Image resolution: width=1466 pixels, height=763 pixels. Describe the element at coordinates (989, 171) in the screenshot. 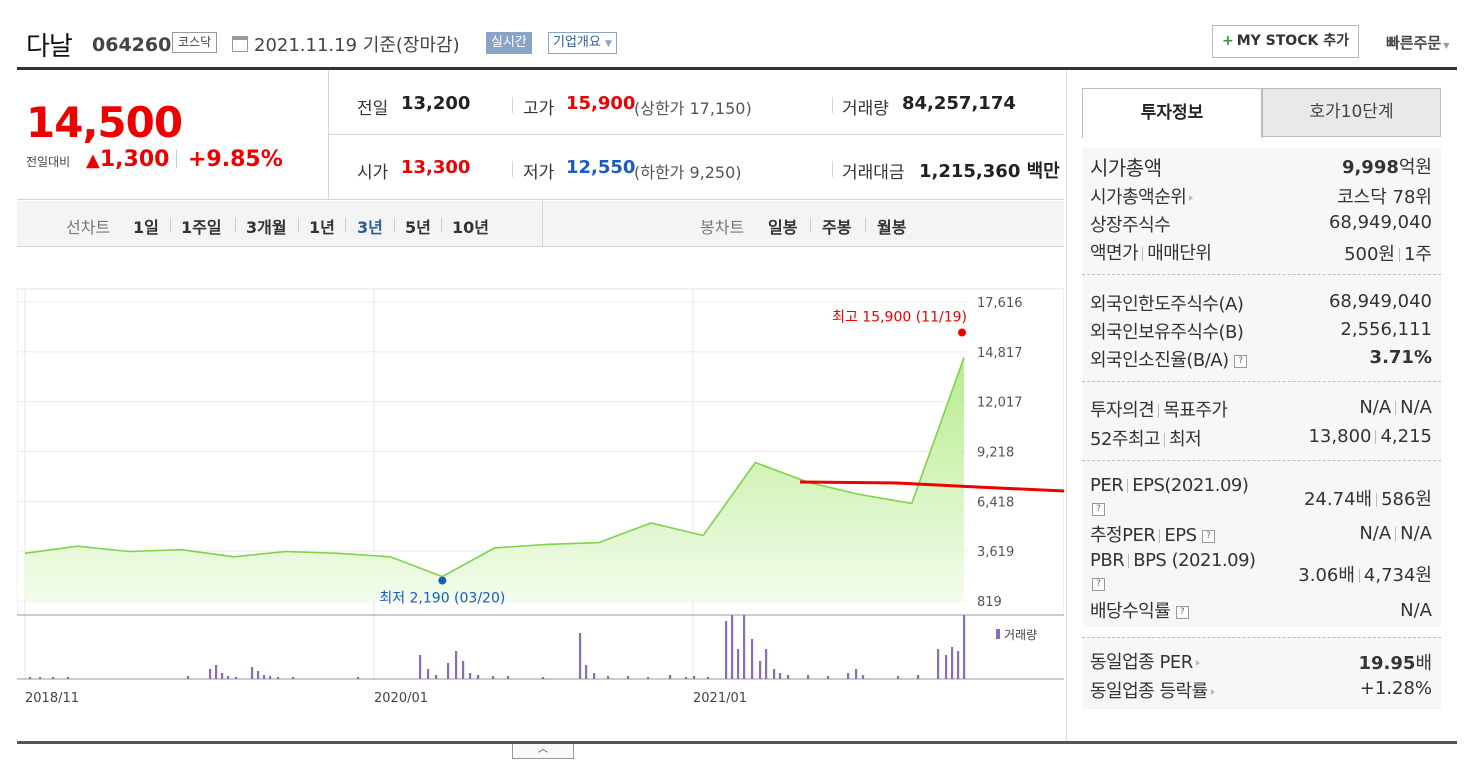

I see `trade-amount-value: 1,215,360 백만` at that location.